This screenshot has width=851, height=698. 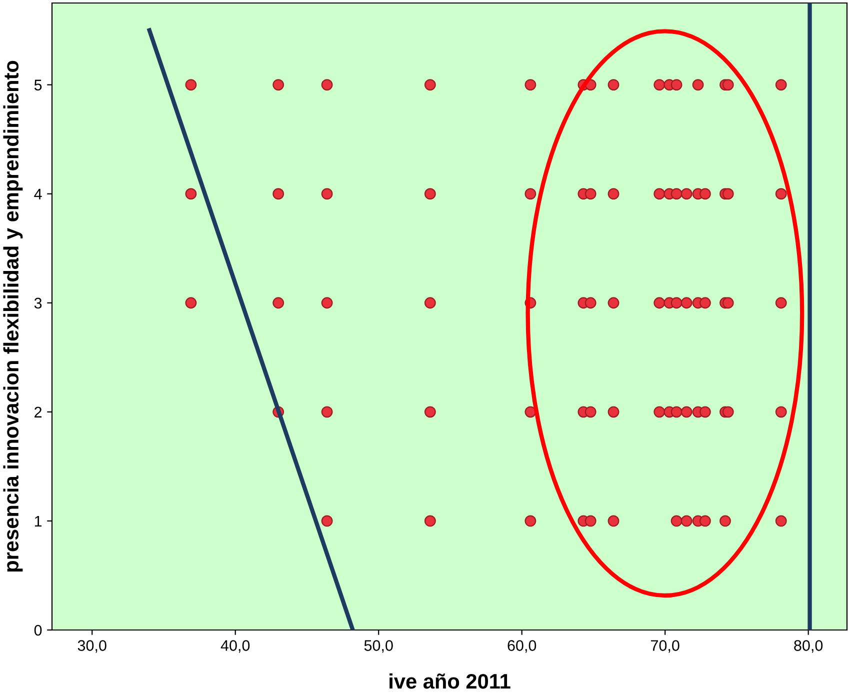 What do you see at coordinates (38, 412) in the screenshot?
I see `y-tick-label: 2` at bounding box center [38, 412].